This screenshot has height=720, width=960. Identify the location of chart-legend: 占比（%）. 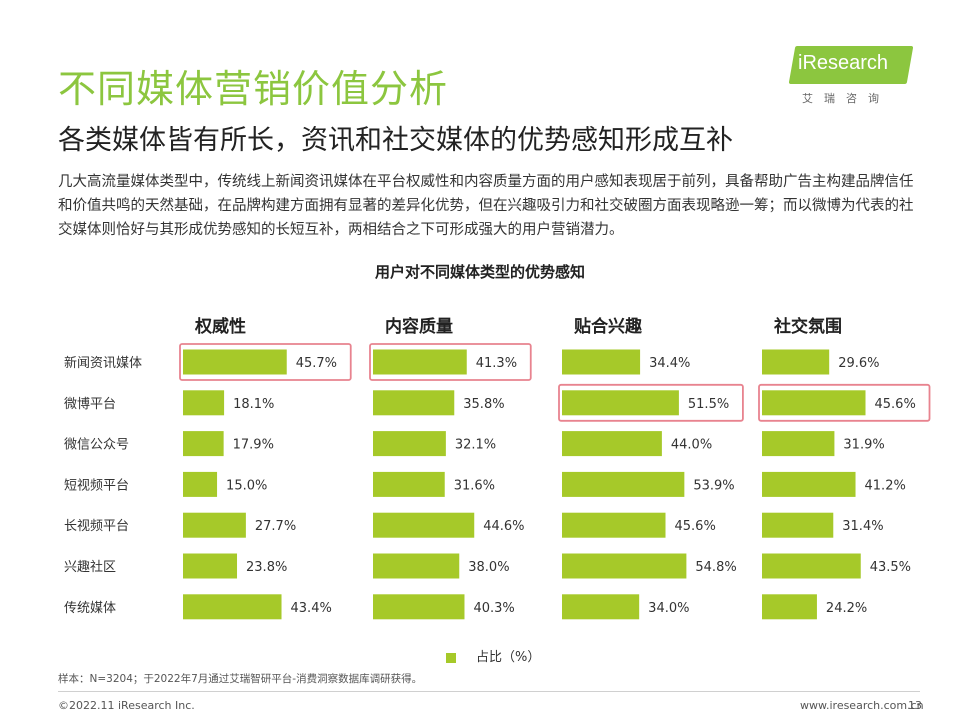
(493, 655).